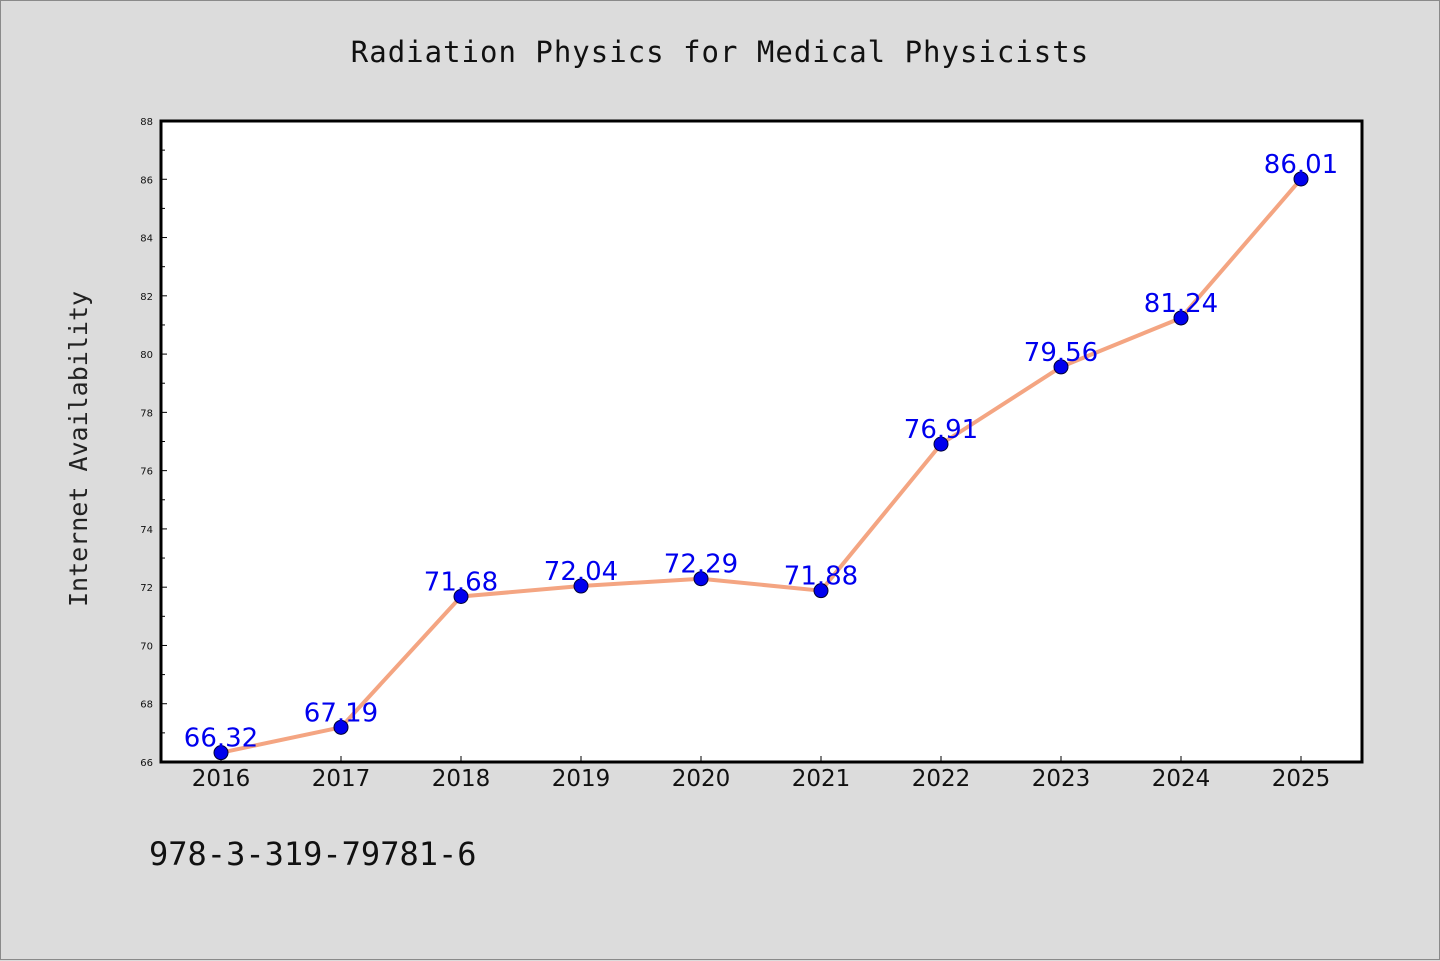 This screenshot has width=1440, height=961. I want to click on isbn-text: 978-3-319-79781-6, so click(313, 854).